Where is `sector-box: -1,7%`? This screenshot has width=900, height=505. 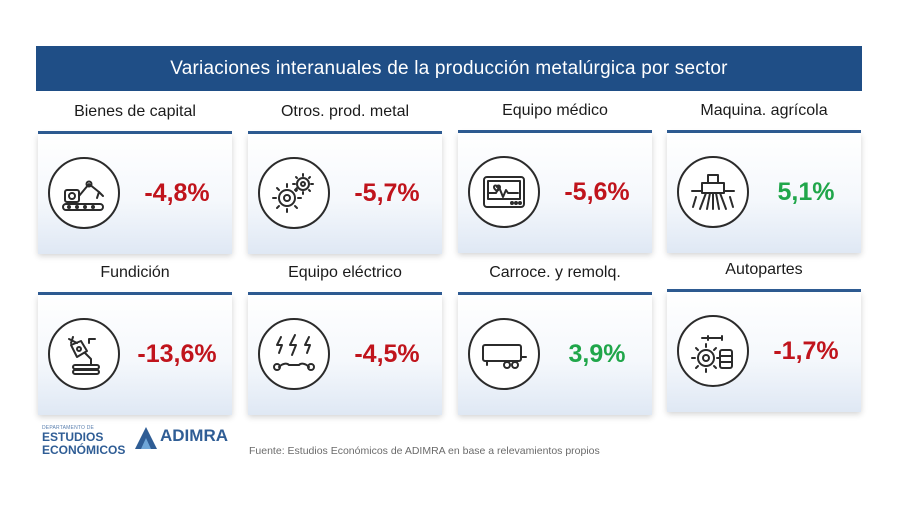
sector-box: -1,7% is located at coordinates (764, 352).